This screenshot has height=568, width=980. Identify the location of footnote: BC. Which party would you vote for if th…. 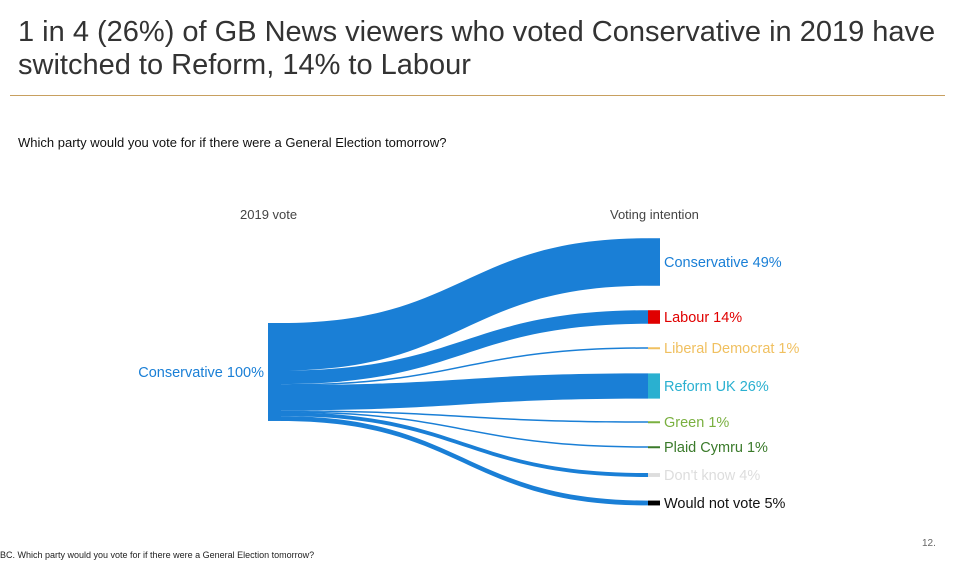
(157, 555).